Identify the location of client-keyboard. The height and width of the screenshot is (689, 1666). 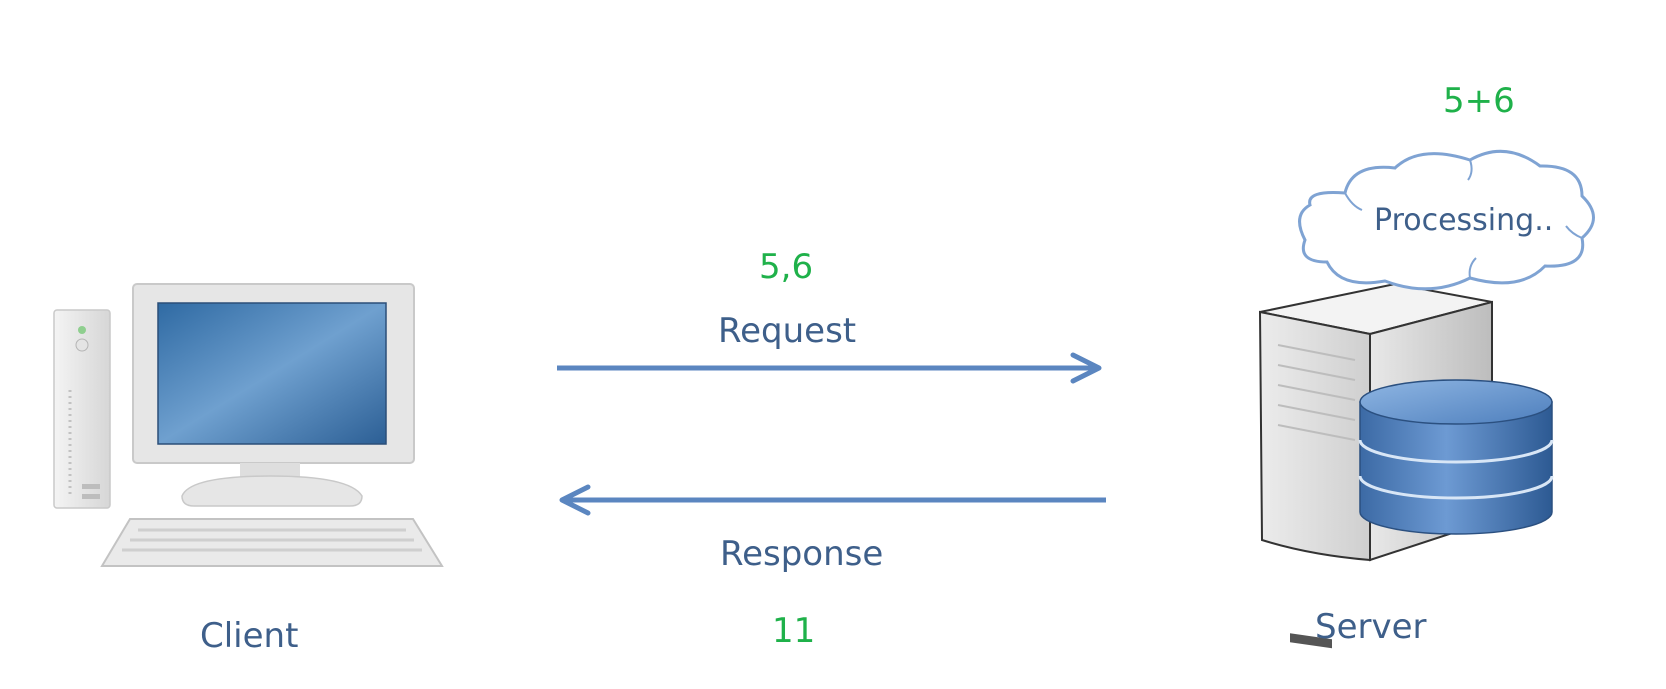
(272, 542).